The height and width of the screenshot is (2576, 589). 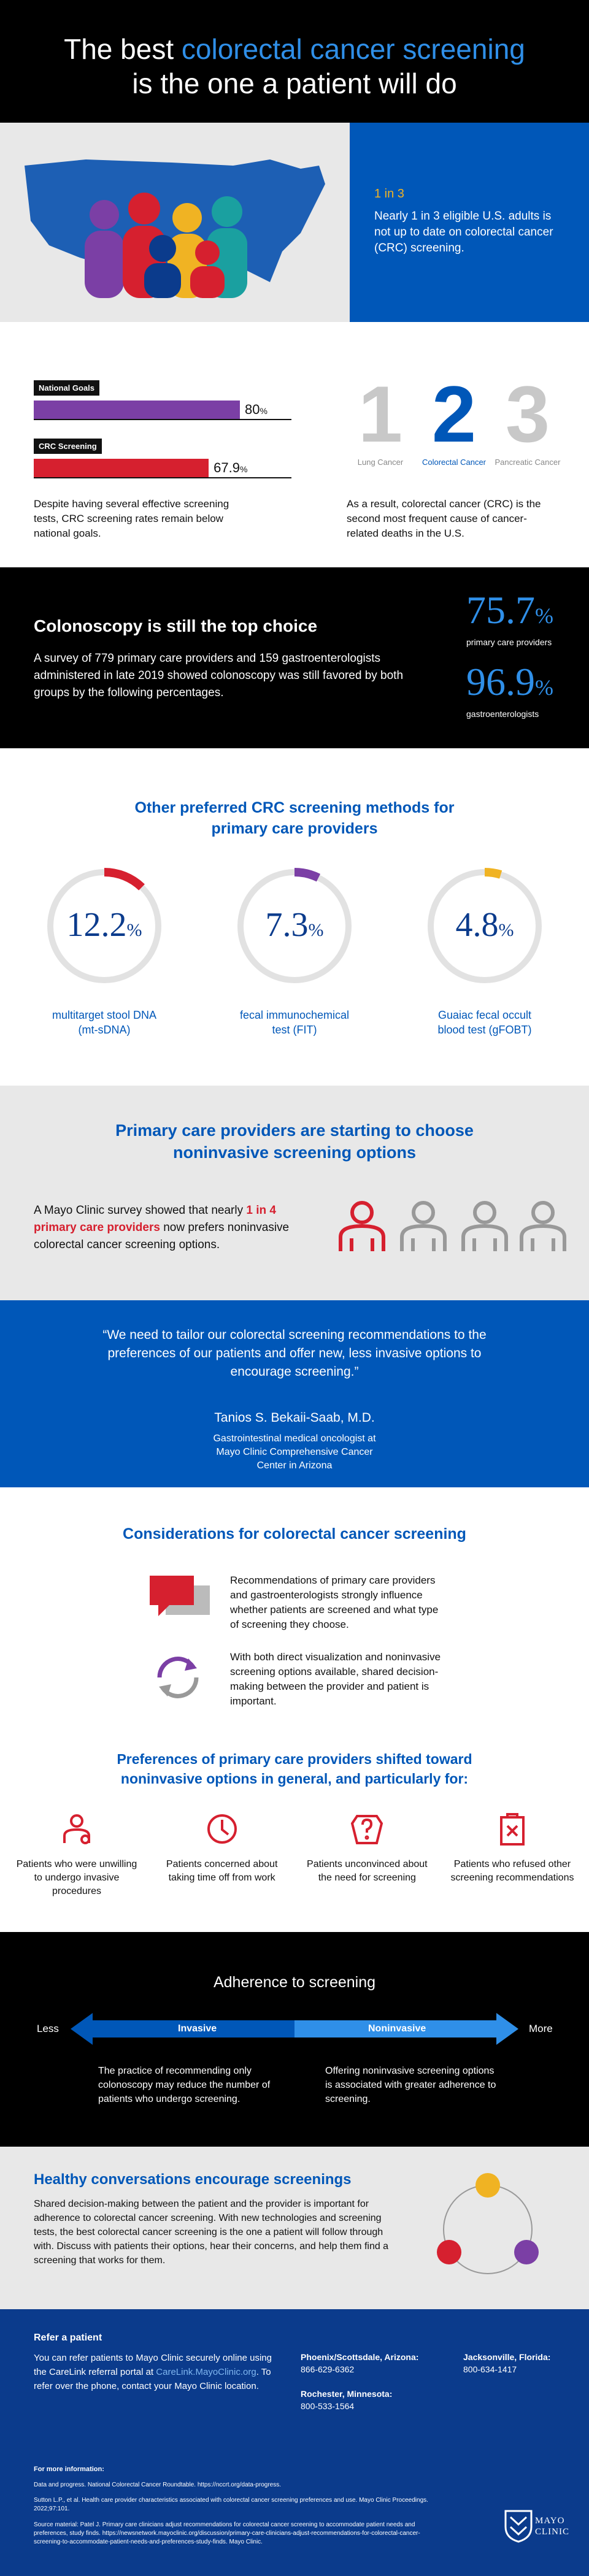 What do you see at coordinates (119, 49) in the screenshot?
I see `title-part: The best` at bounding box center [119, 49].